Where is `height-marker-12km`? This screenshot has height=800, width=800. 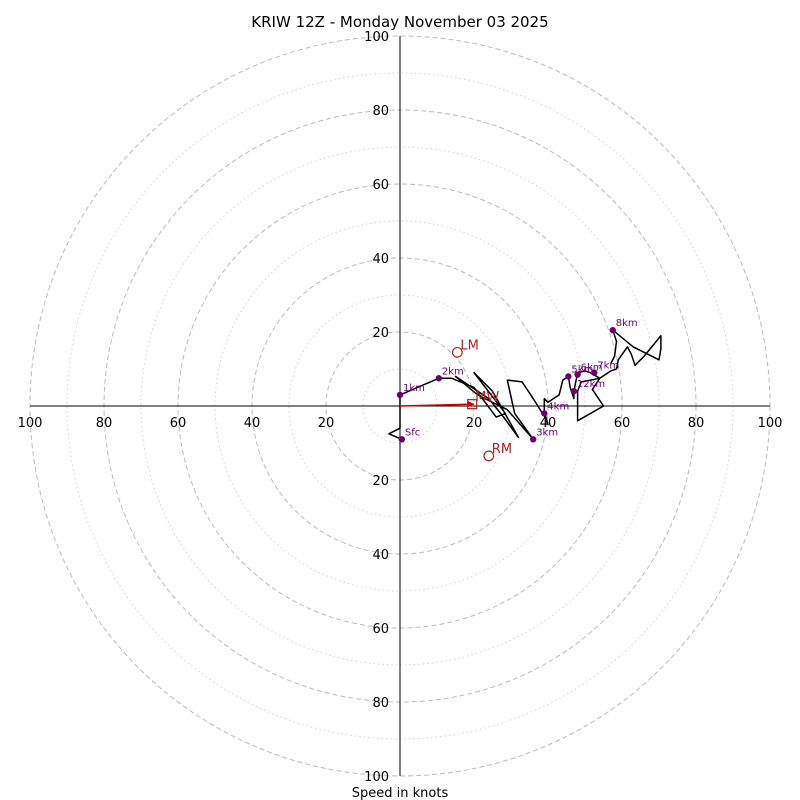
height-marker-12km is located at coordinates (574, 391).